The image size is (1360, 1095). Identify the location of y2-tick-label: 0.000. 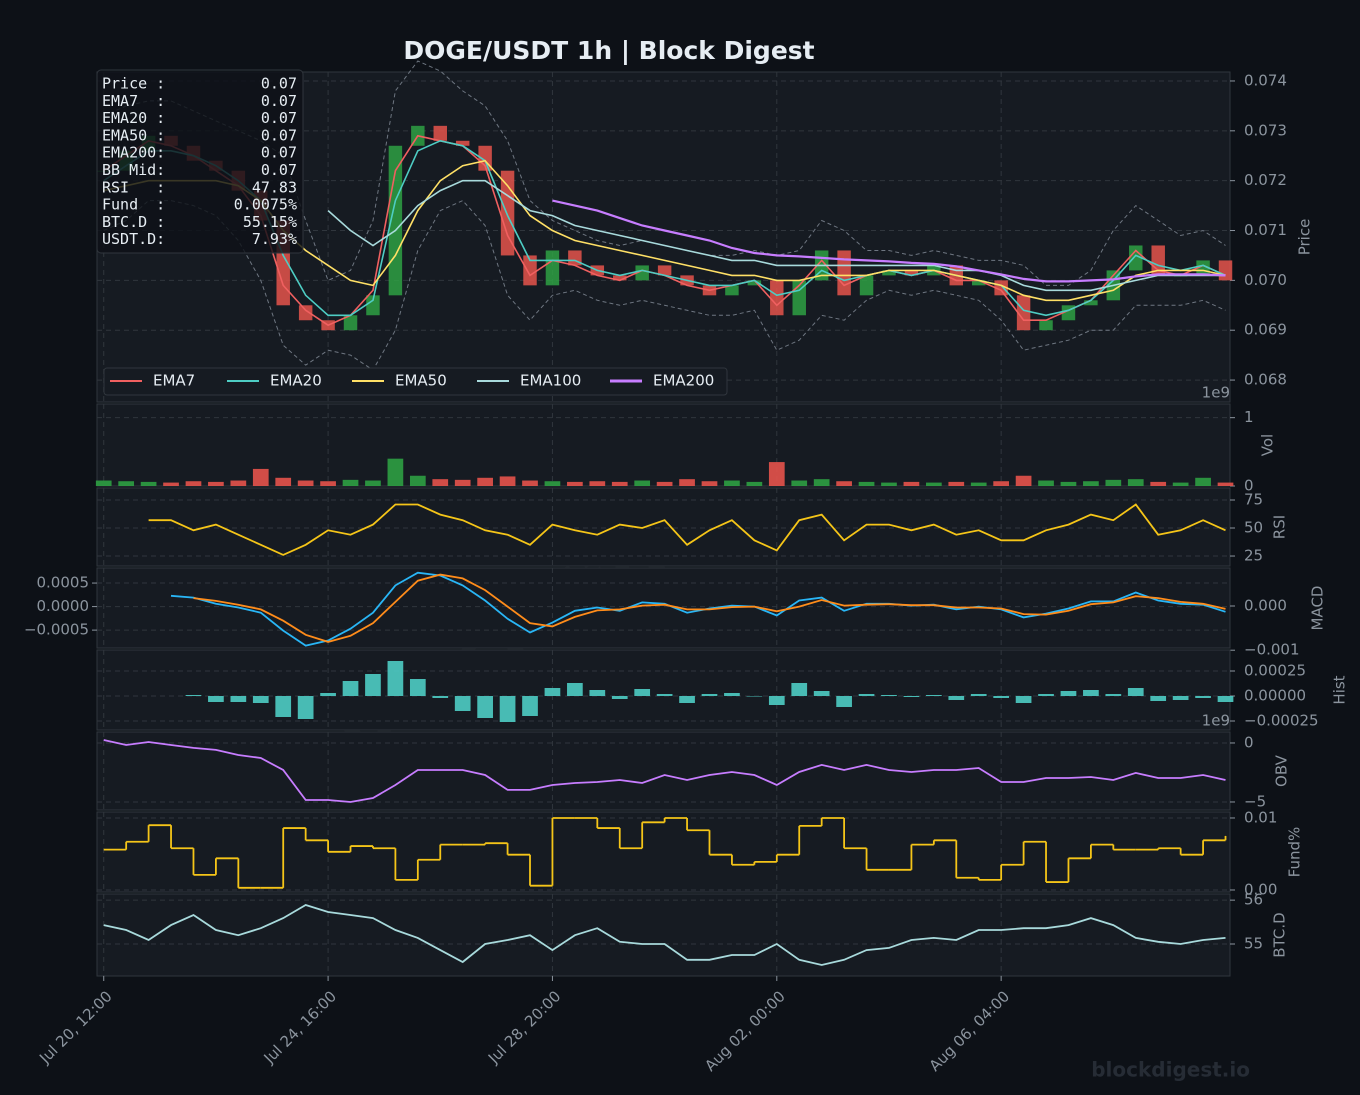
(1265, 606).